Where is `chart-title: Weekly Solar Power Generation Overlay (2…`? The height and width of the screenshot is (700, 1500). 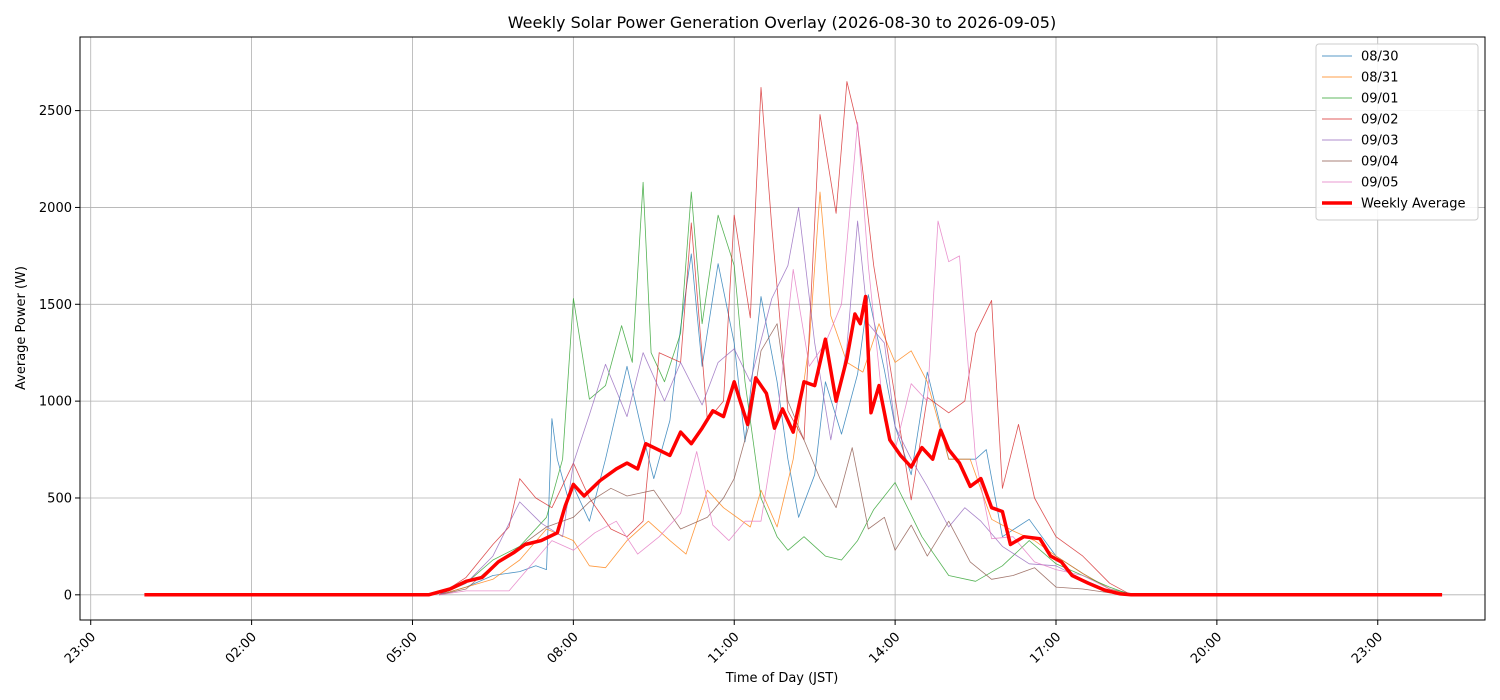
chart-title: Weekly Solar Power Generation Overlay (2… is located at coordinates (782, 22).